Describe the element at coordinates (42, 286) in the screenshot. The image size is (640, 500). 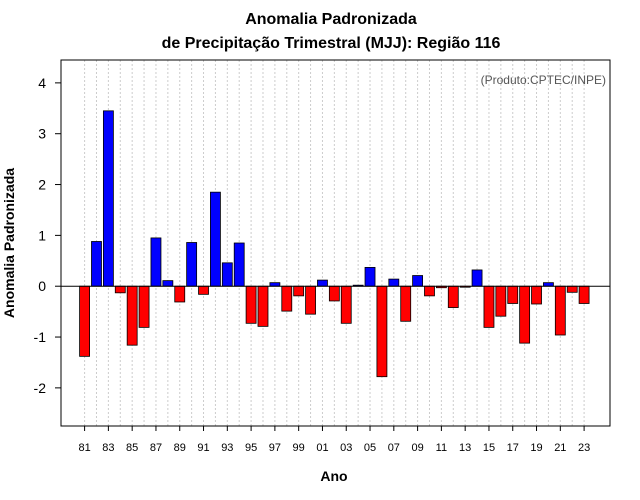
I see `y-tick-label: 0` at that location.